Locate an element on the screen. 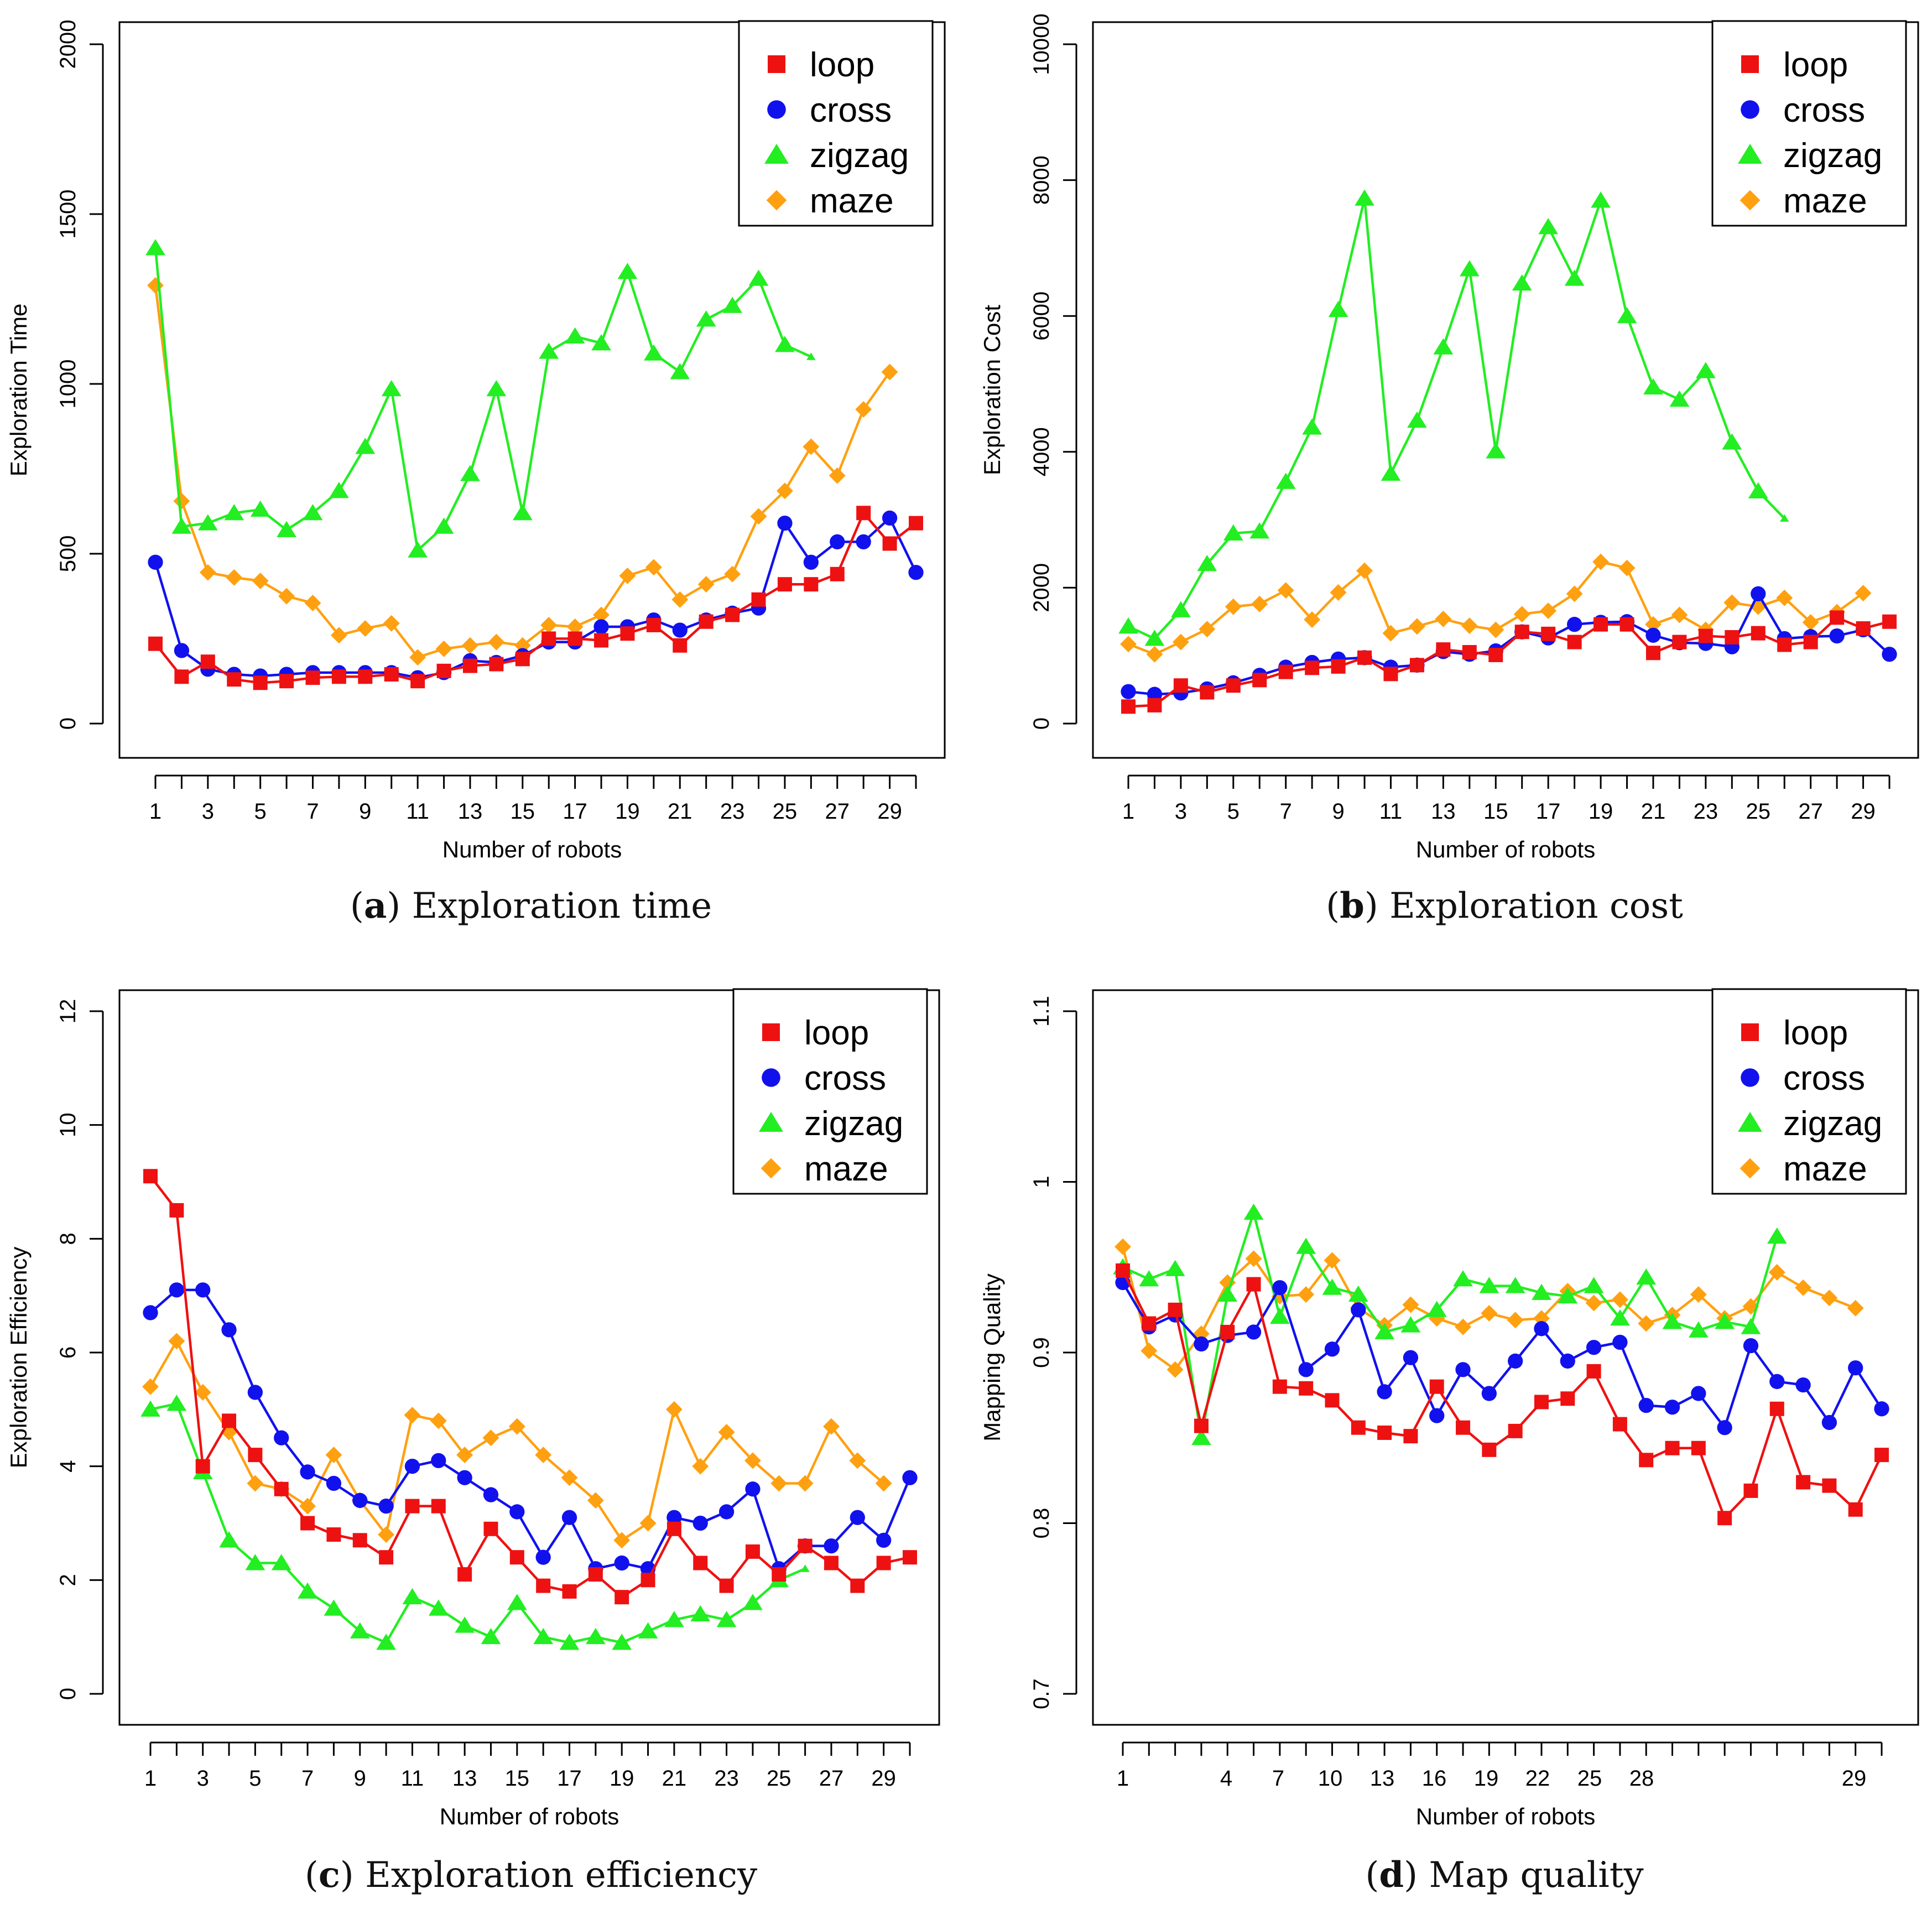 This screenshot has width=1932, height=1914. panel-d-caption-text: Map quality is located at coordinates (1536, 1875).